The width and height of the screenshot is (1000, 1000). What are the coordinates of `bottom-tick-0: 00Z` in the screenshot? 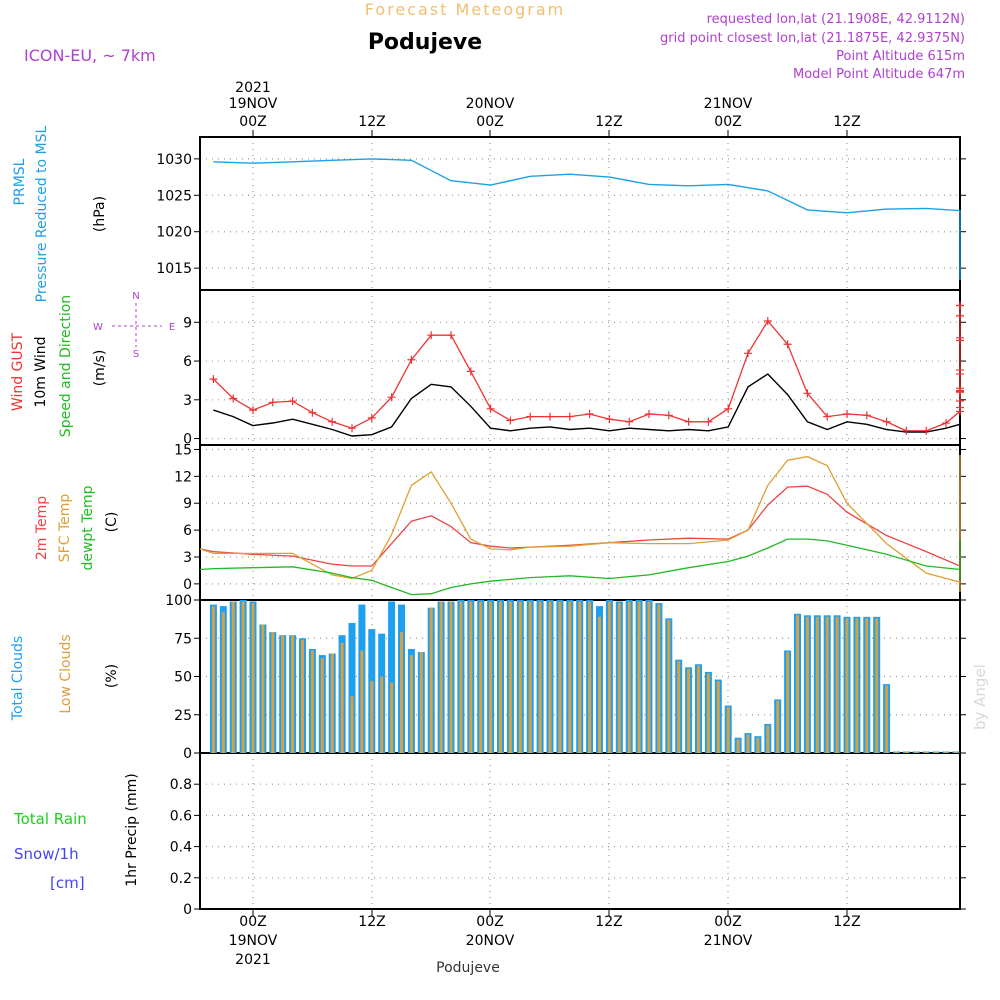 It's located at (252, 922).